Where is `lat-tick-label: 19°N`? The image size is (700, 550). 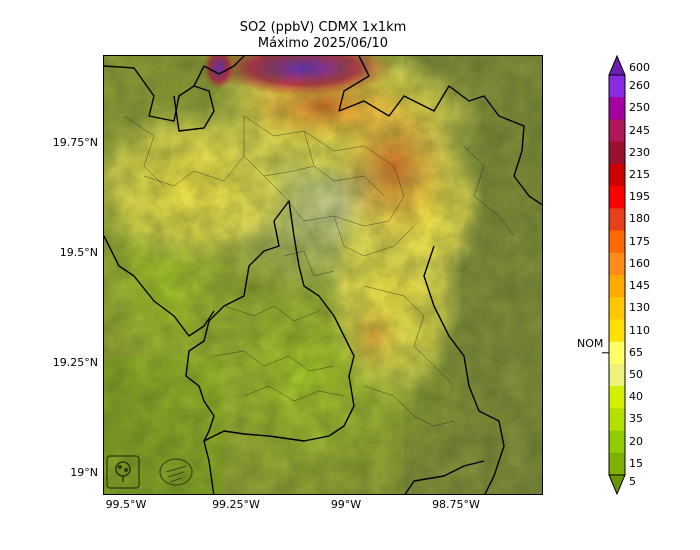
lat-tick-label: 19°N is located at coordinates (84, 472).